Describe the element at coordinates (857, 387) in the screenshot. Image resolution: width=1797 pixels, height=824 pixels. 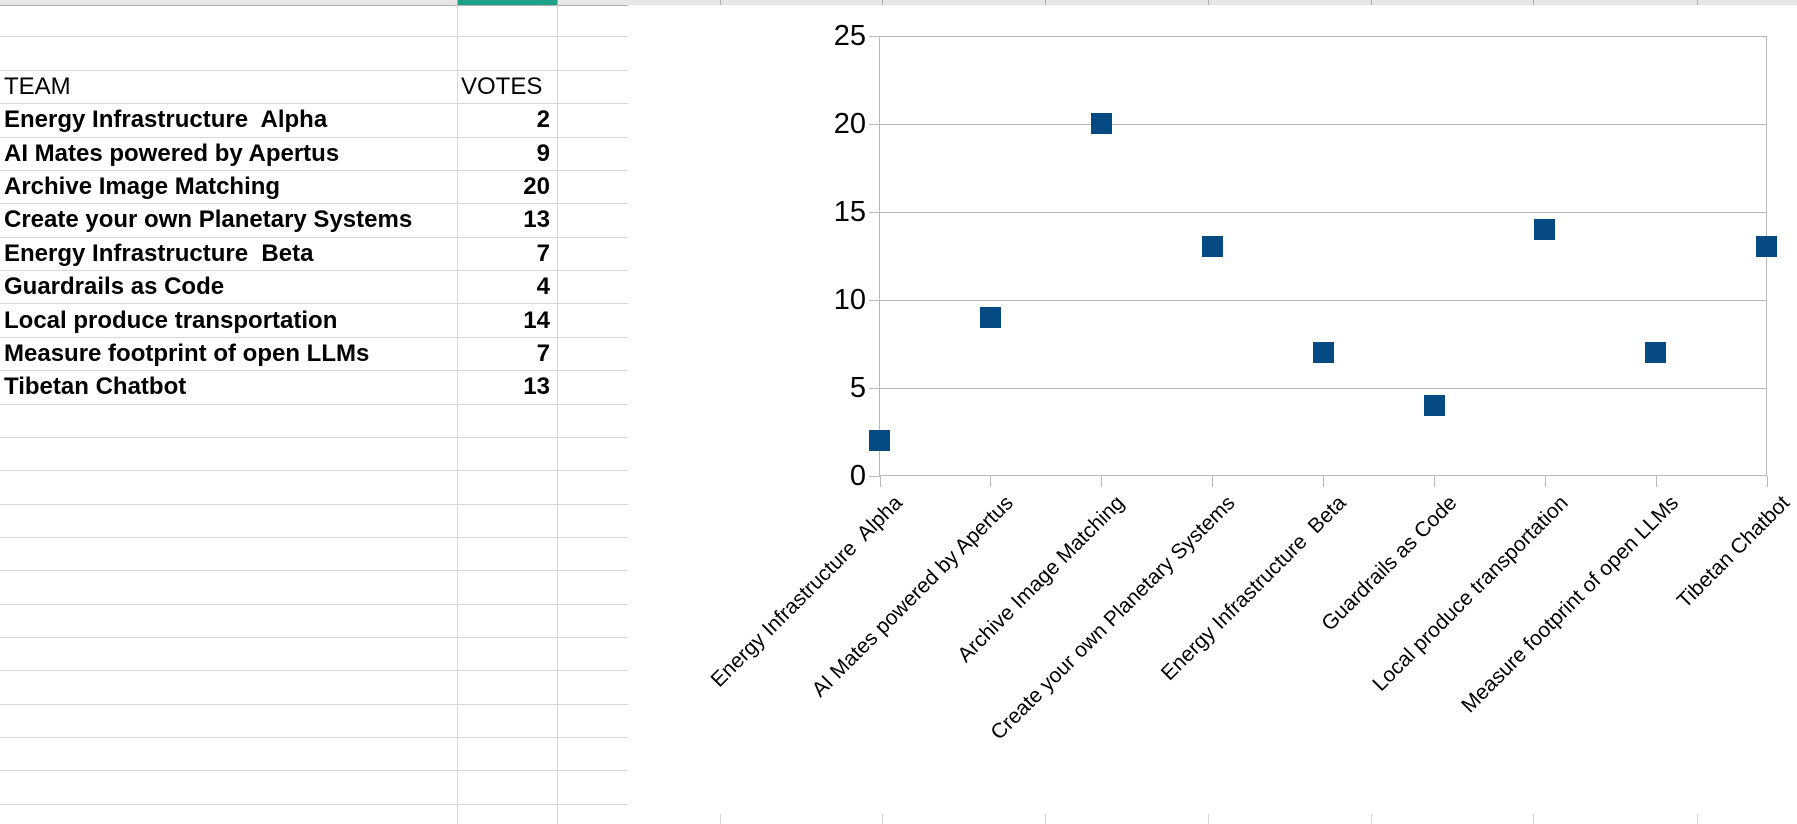
I see `y-axis-tick-label: 5` at that location.